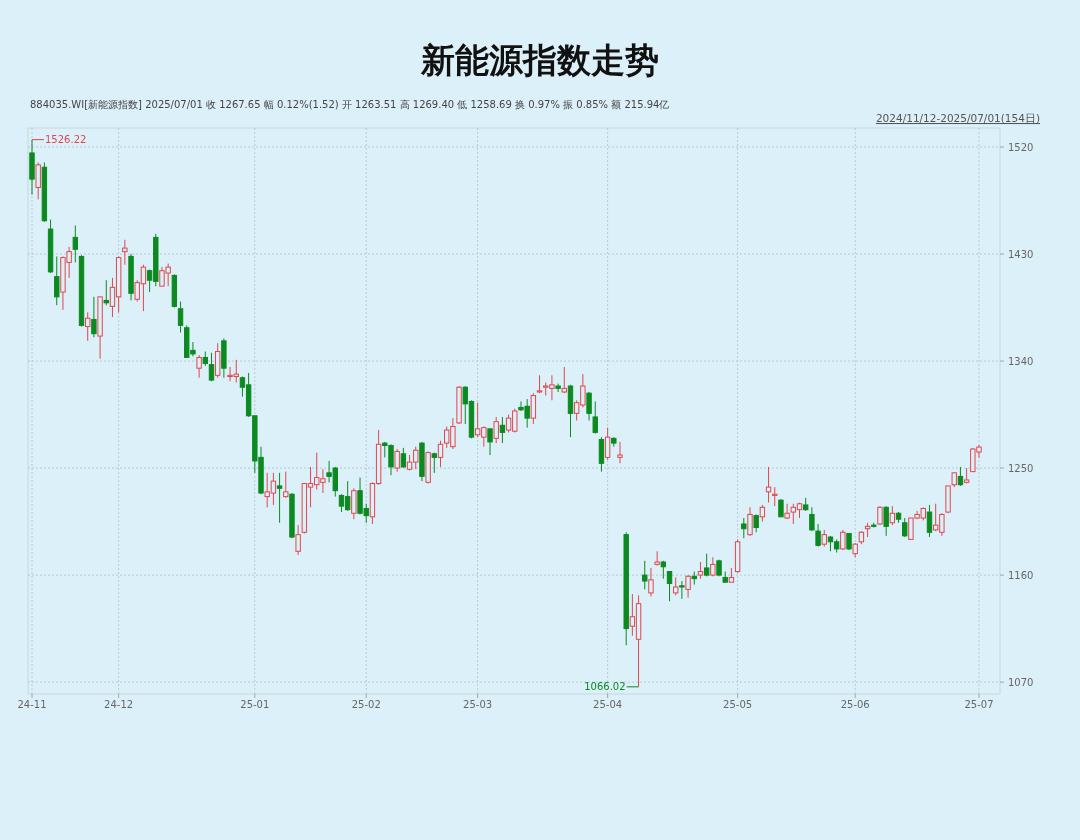 Image resolution: width=1080 pixels, height=840 pixels. What do you see at coordinates (855, 704) in the screenshot?
I see `x-tick-label: 25-06` at bounding box center [855, 704].